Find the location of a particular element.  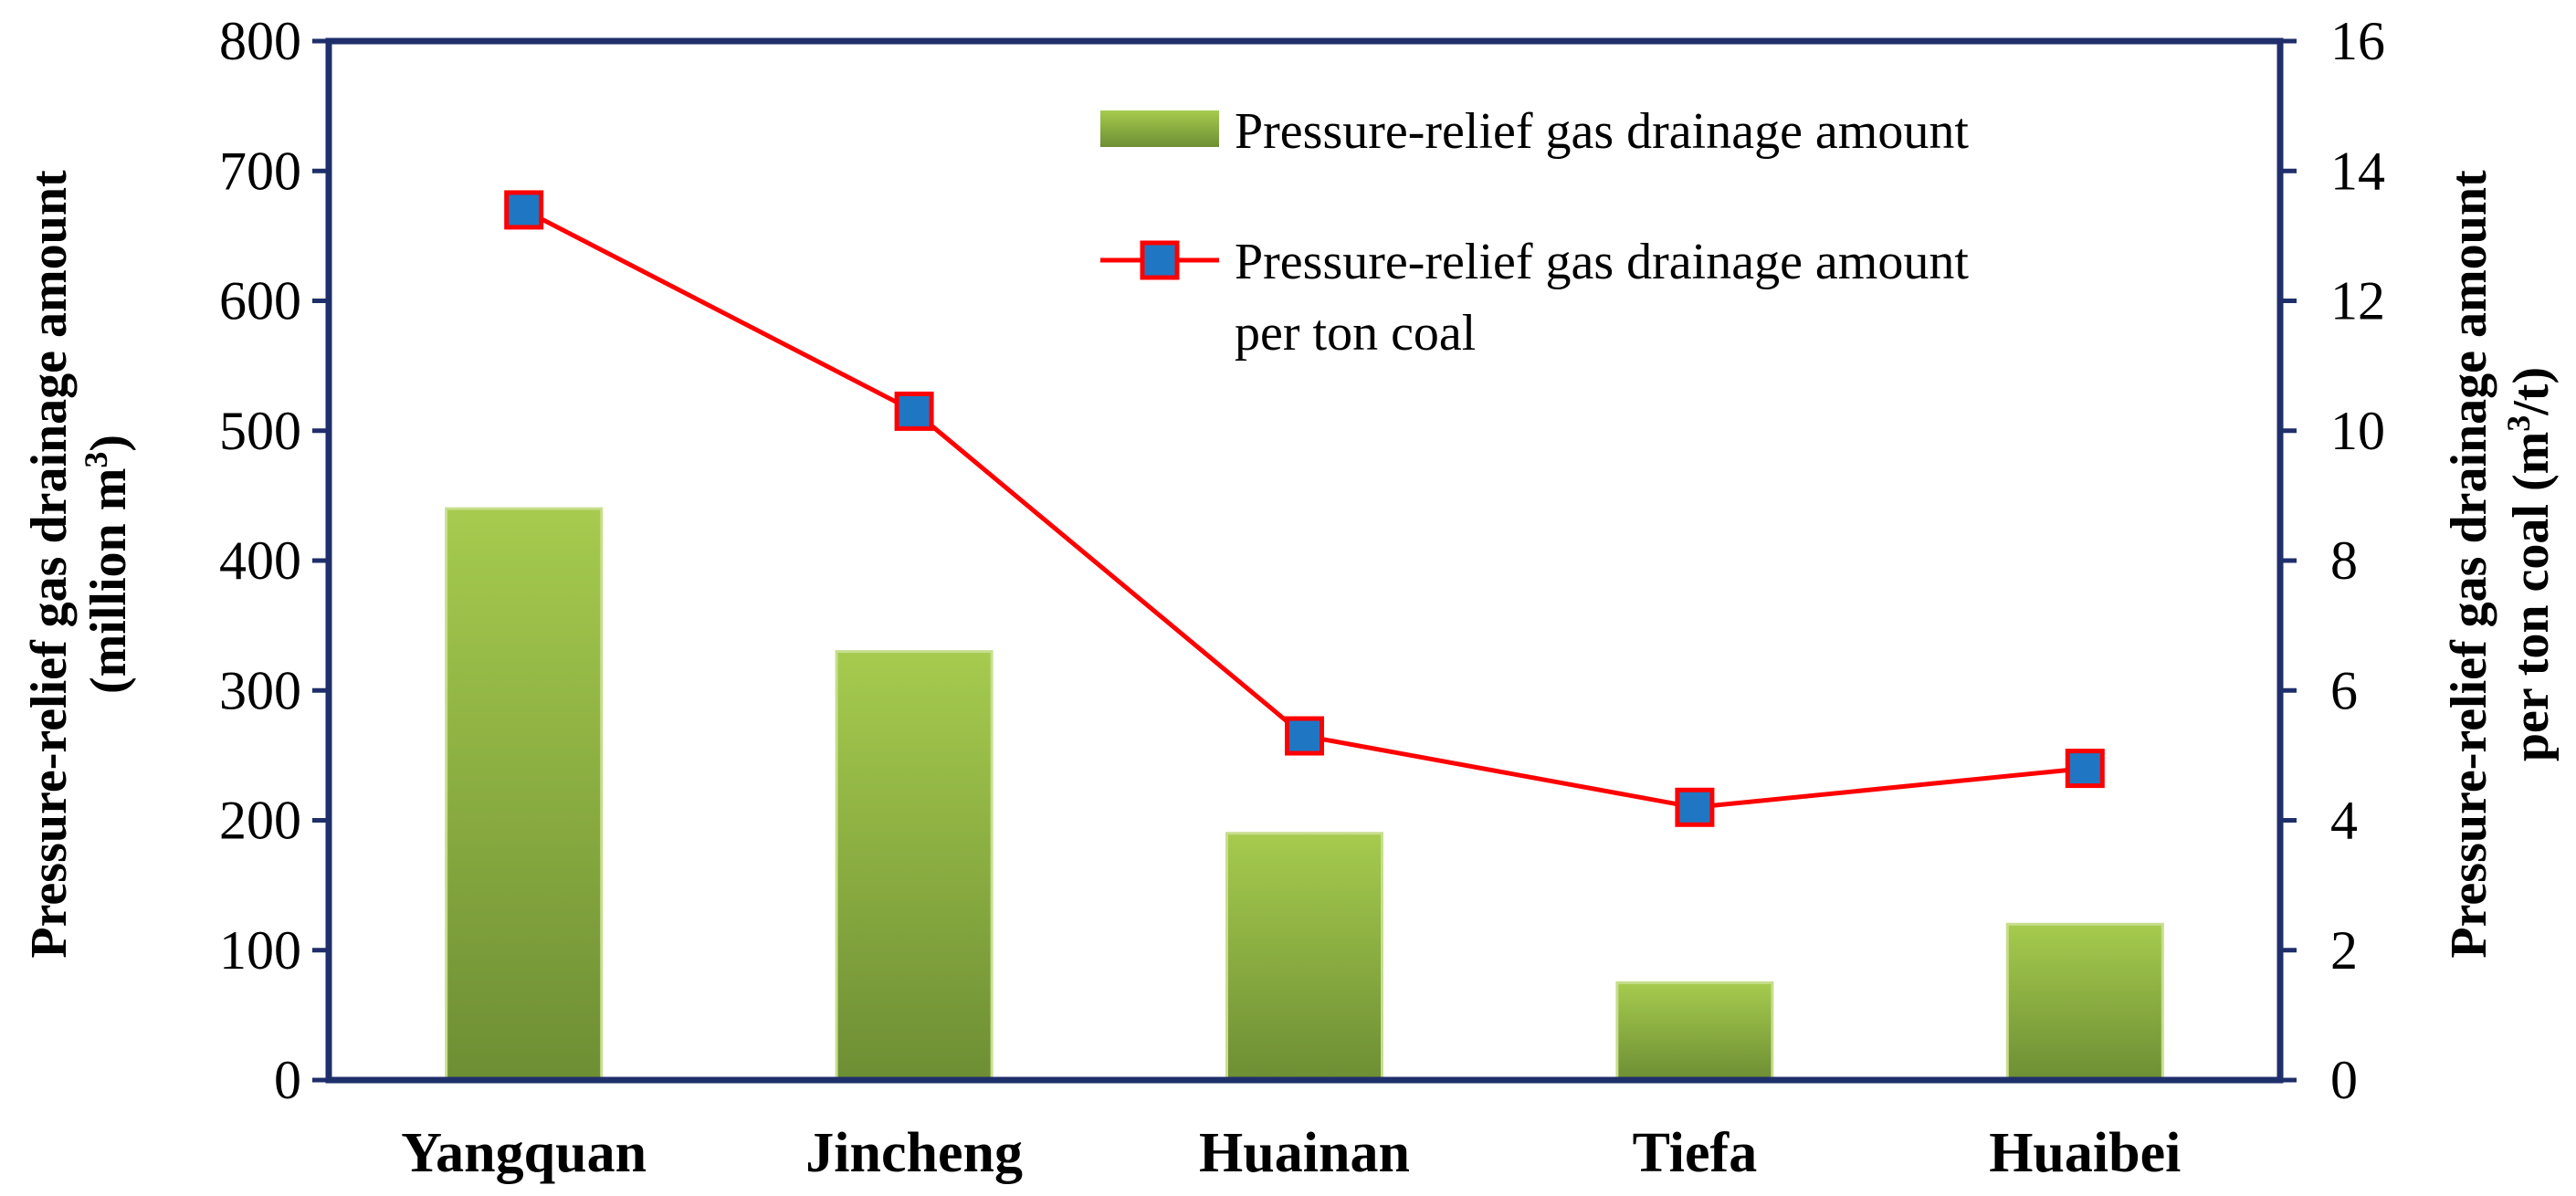

right-tick-label: 6 is located at coordinates (2344, 690).